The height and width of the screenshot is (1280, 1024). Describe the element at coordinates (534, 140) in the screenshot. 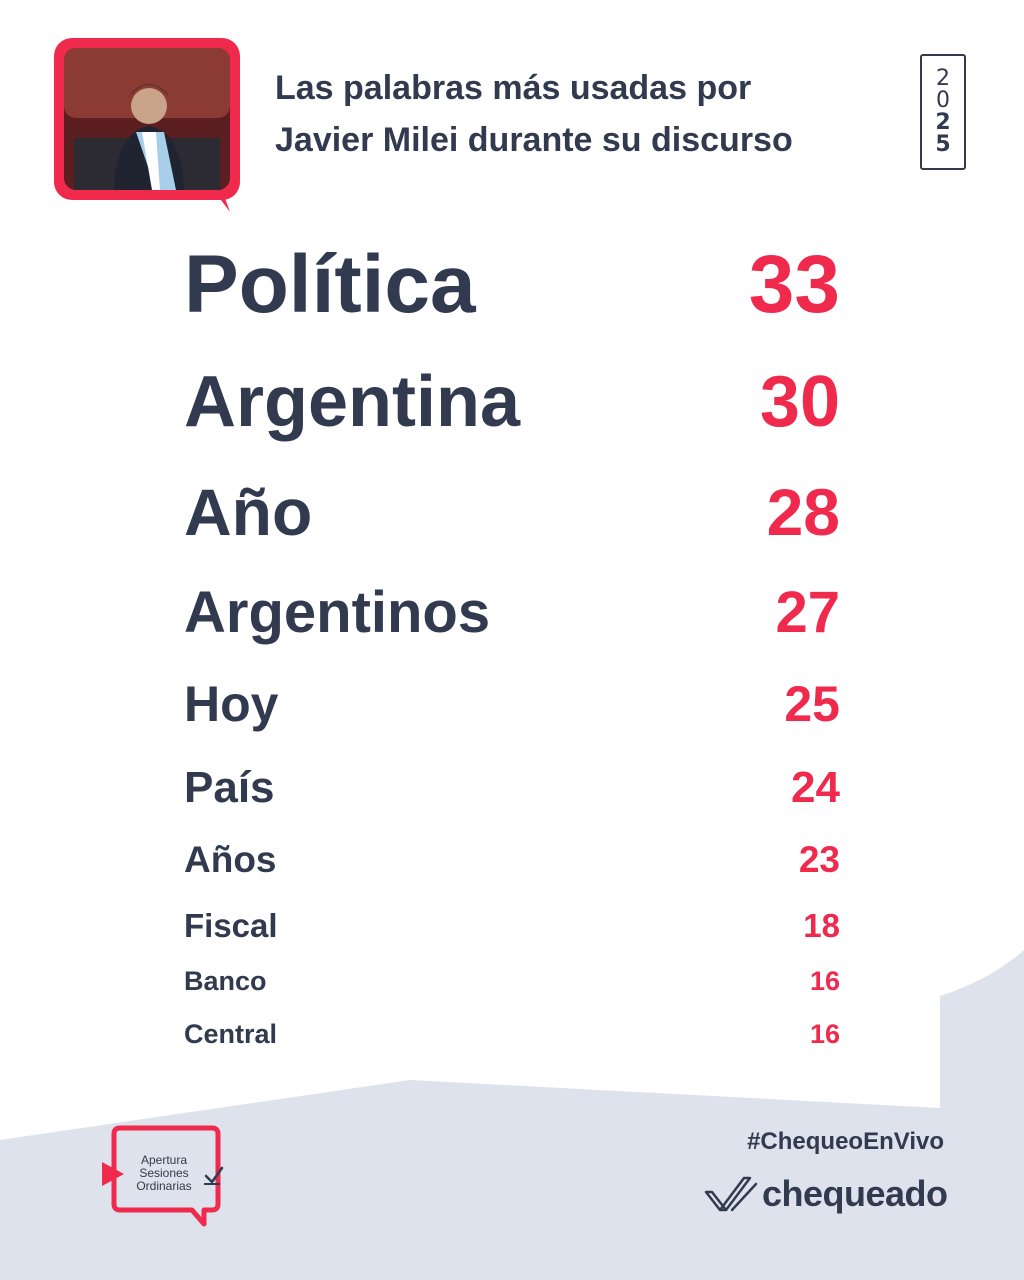

I see `title-line-2: Javier Milei durante su discurso` at that location.